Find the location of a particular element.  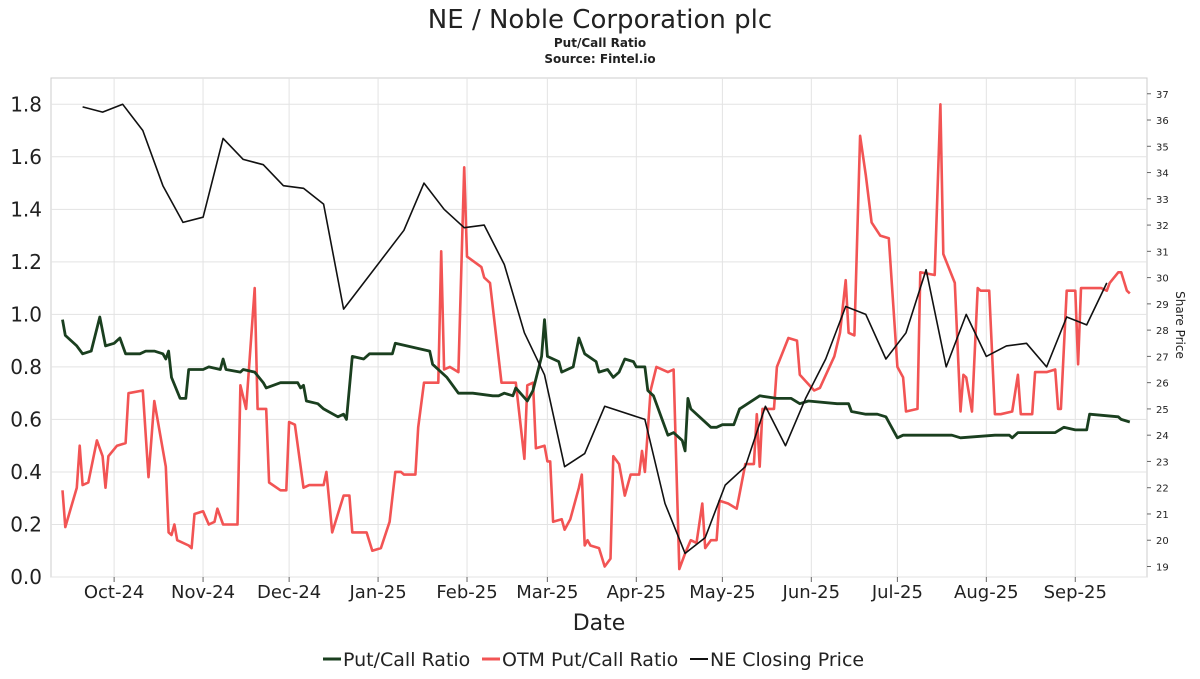

y-tick-label: 0.4 is located at coordinates (26, 472).